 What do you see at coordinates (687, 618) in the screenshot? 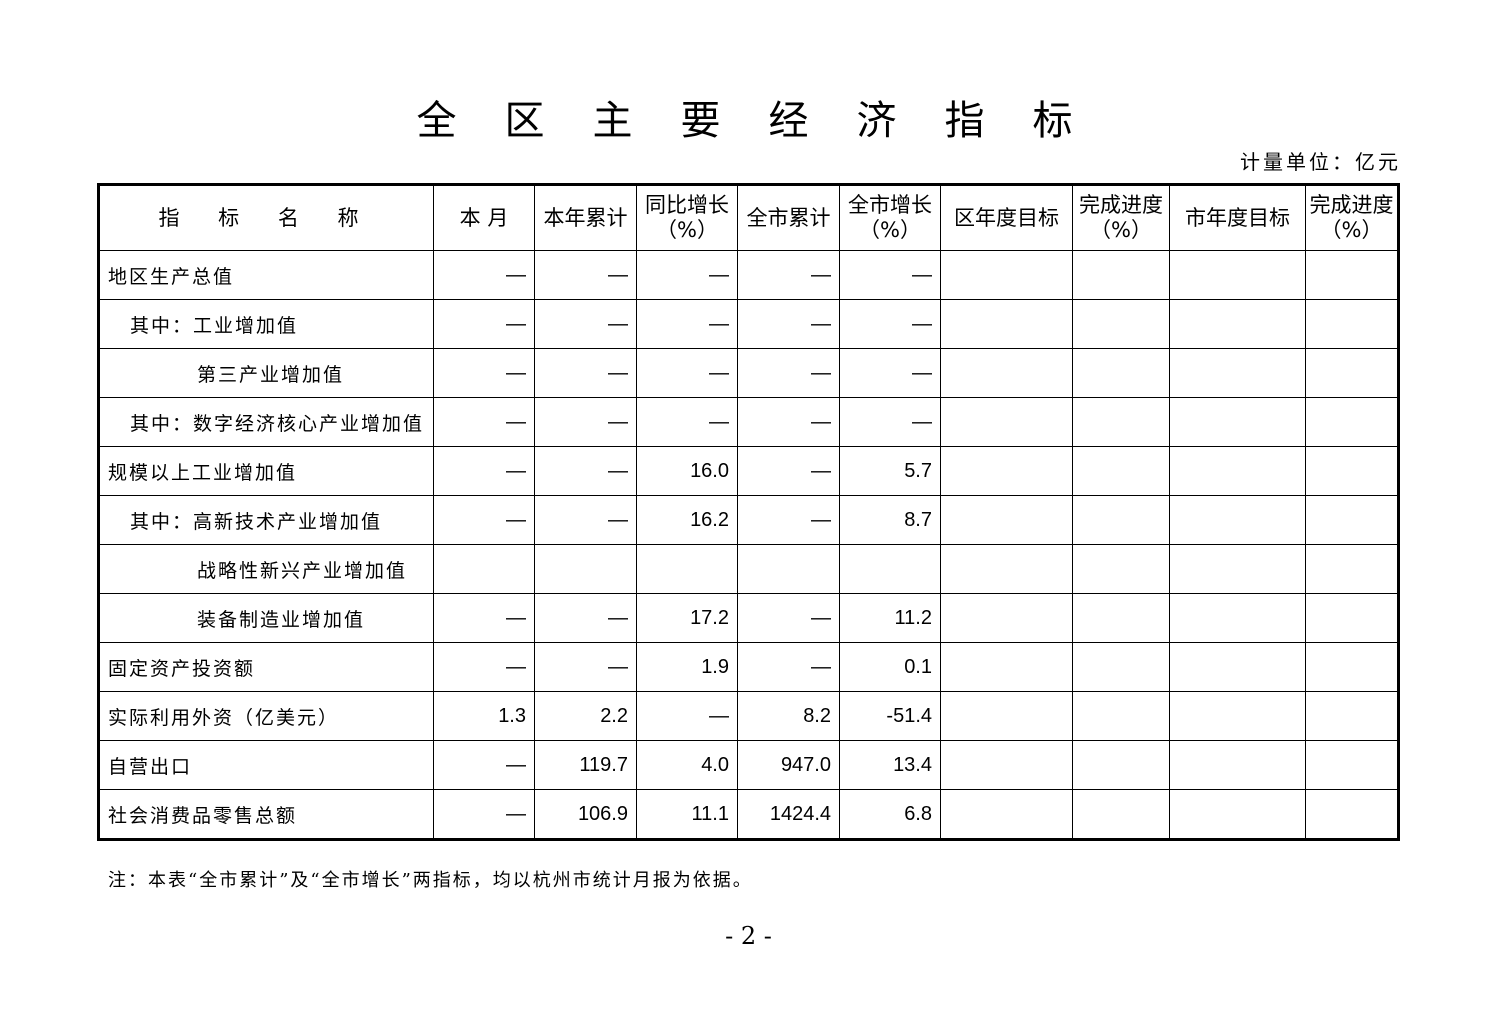
I see `table-cell: 17.2` at bounding box center [687, 618].